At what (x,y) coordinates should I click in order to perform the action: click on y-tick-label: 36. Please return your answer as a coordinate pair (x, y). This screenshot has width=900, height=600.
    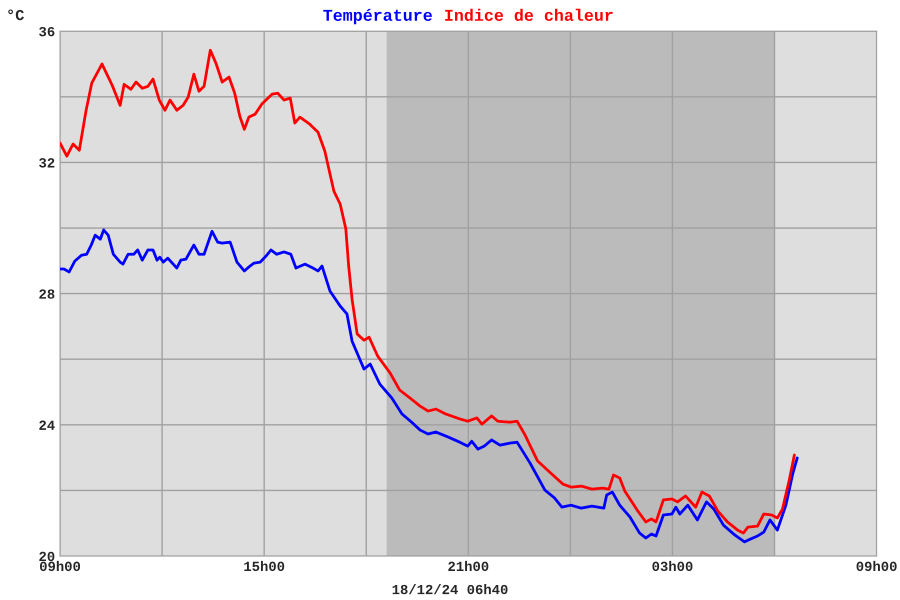
    Looking at the image, I should click on (46, 31).